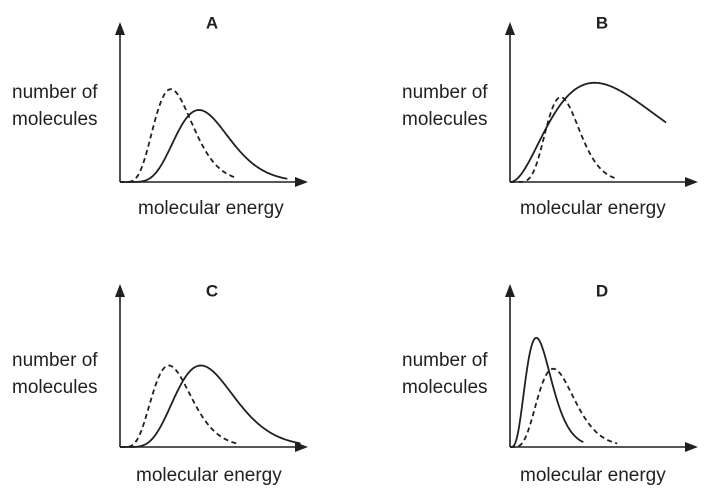 The height and width of the screenshot is (489, 714). I want to click on panel-label: C, so click(212, 290).